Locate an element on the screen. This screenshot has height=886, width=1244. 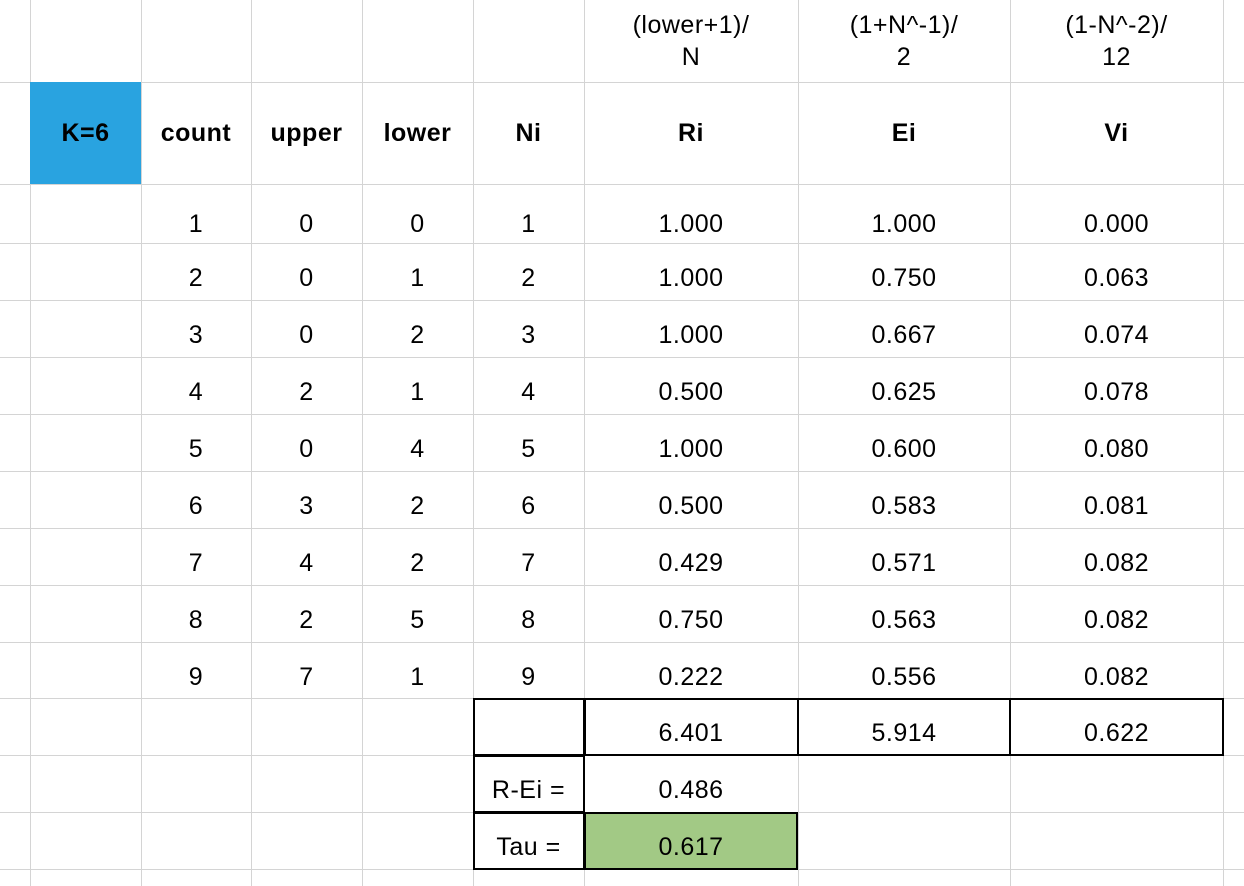
cell-ri: 0.750 is located at coordinates (691, 620).